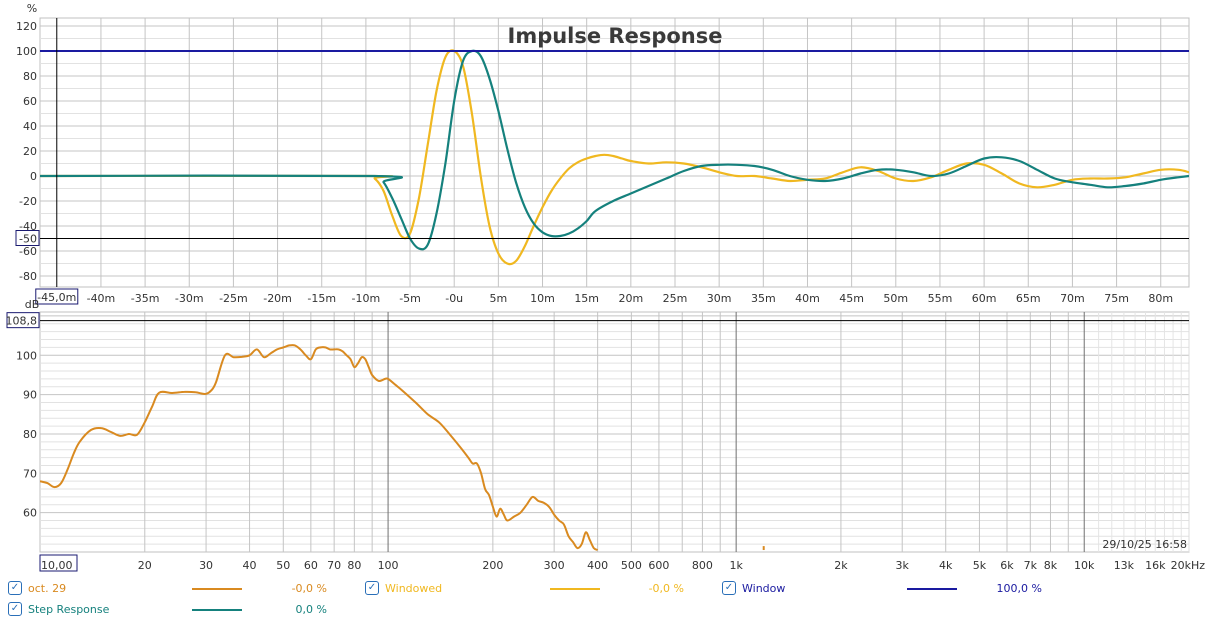  I want to click on frequency-y-axis-label: dB, so click(32, 304).